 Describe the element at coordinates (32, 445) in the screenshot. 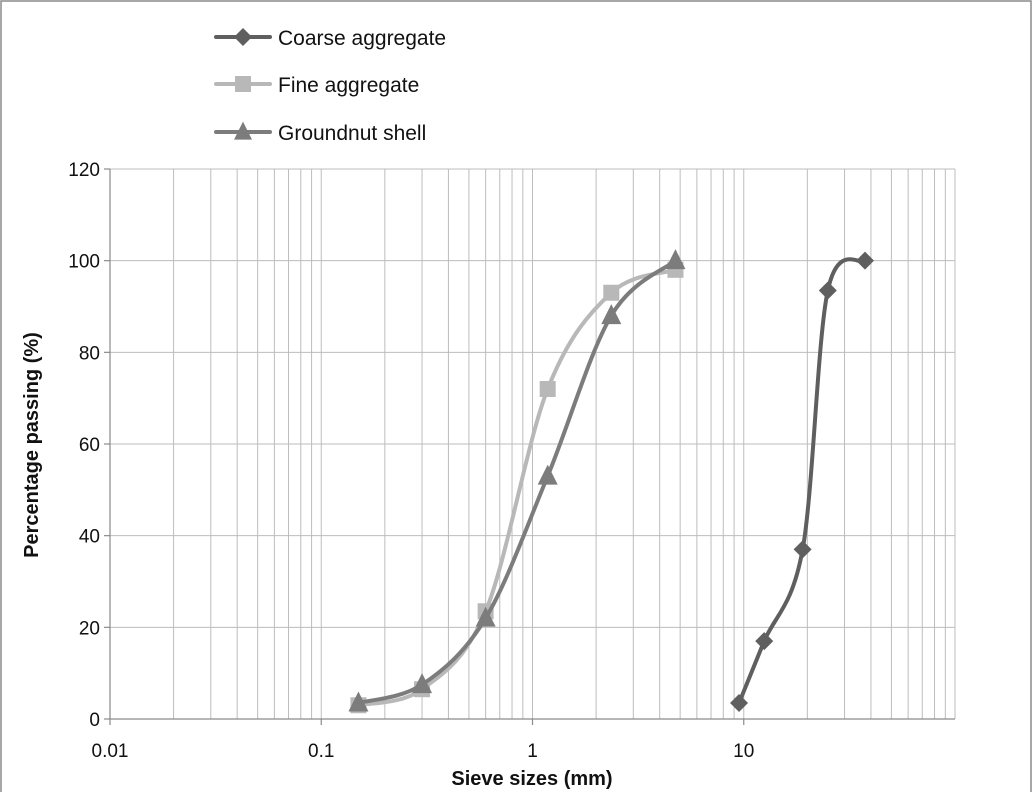

I see `y-axis-title: Percentage passing (%)` at that location.